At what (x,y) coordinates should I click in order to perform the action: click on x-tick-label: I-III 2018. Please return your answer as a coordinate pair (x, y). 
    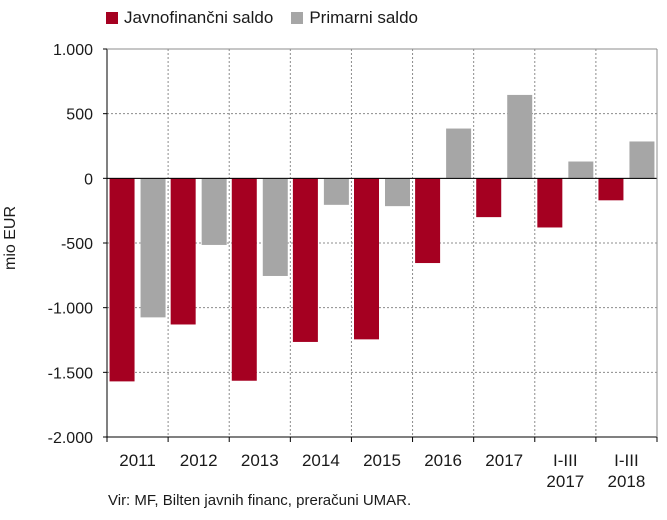
    Looking at the image, I should click on (627, 471).